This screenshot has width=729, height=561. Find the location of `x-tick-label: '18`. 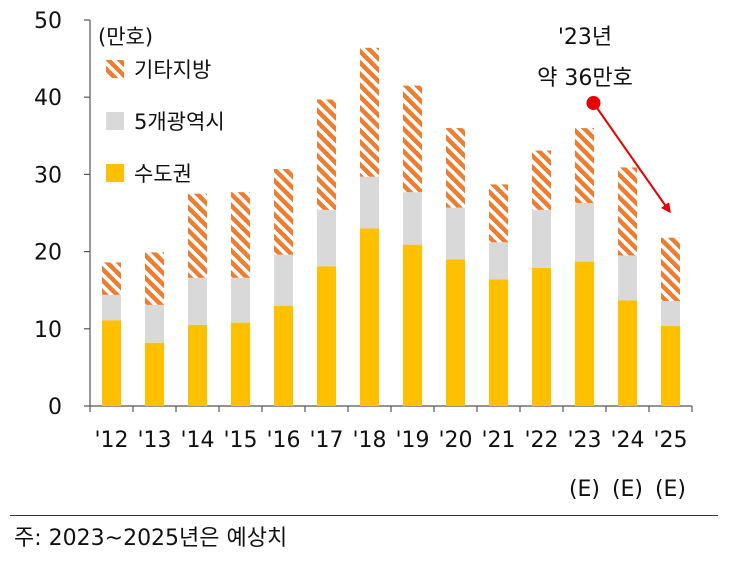

x-tick-label: '18 is located at coordinates (369, 440).